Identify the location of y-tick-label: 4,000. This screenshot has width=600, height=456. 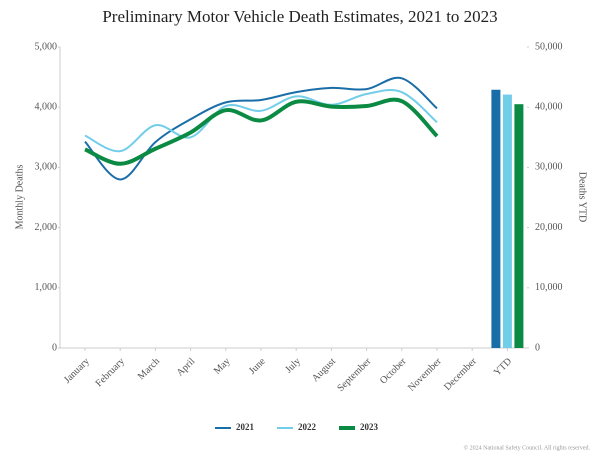
(46, 106).